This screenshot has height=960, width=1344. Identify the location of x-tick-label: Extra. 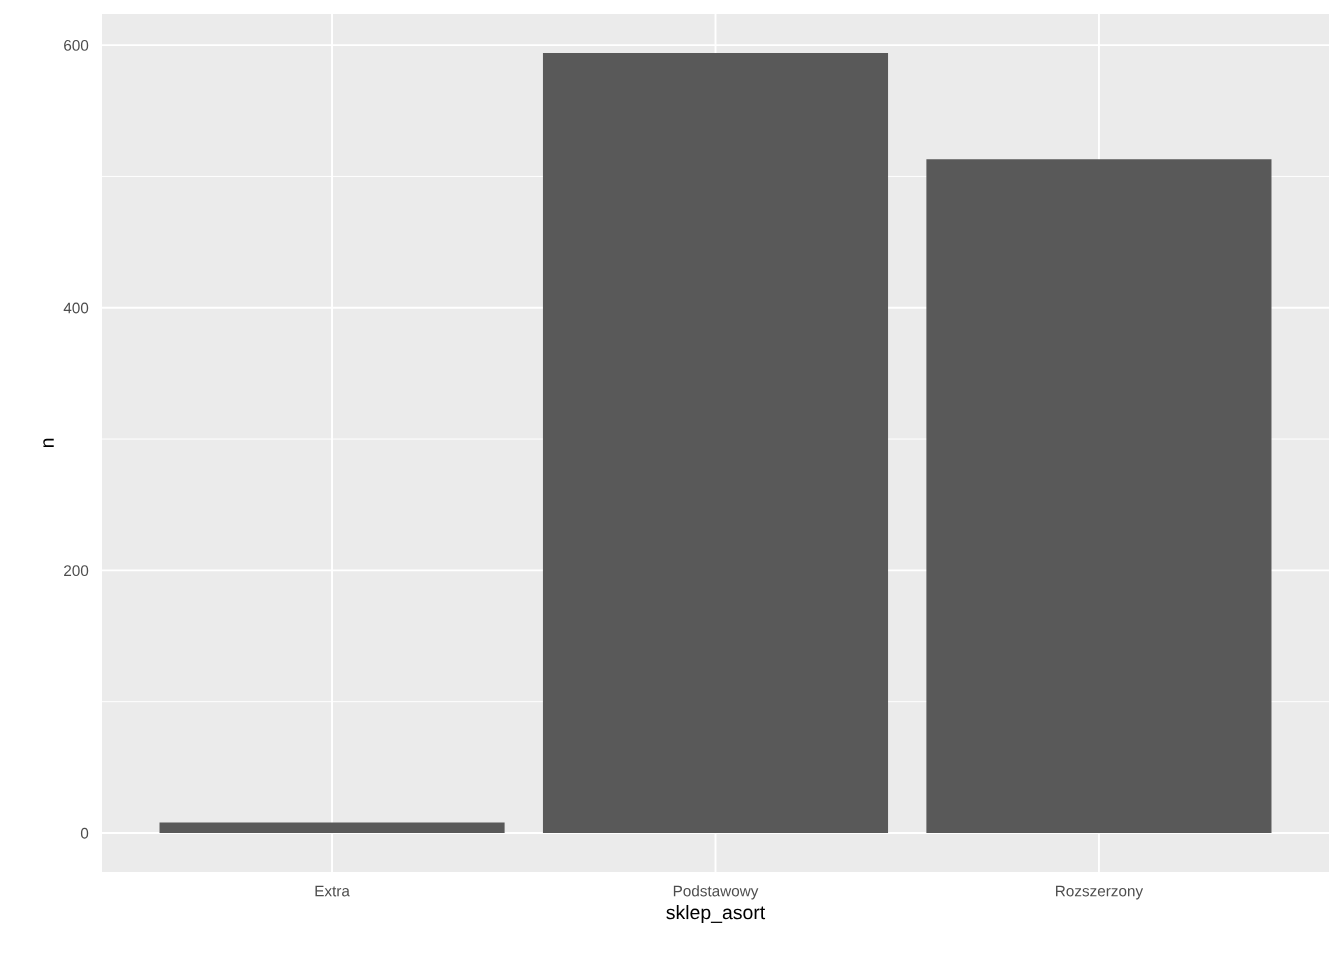
(332, 891).